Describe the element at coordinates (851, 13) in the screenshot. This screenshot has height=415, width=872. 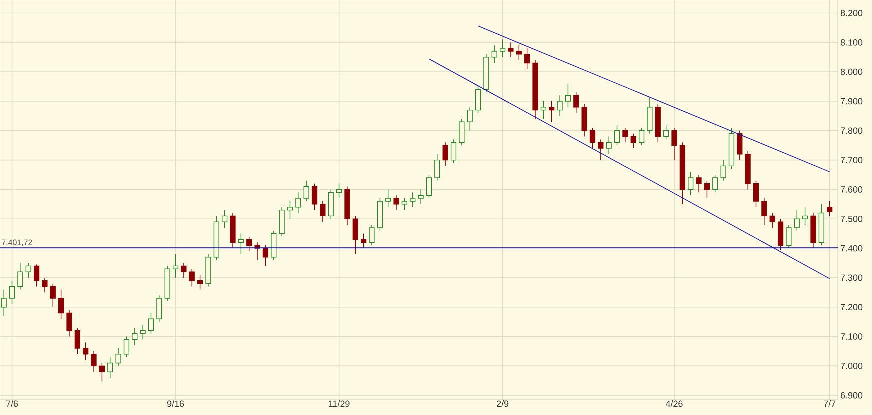
I see `y-tick-label: 8.200` at that location.